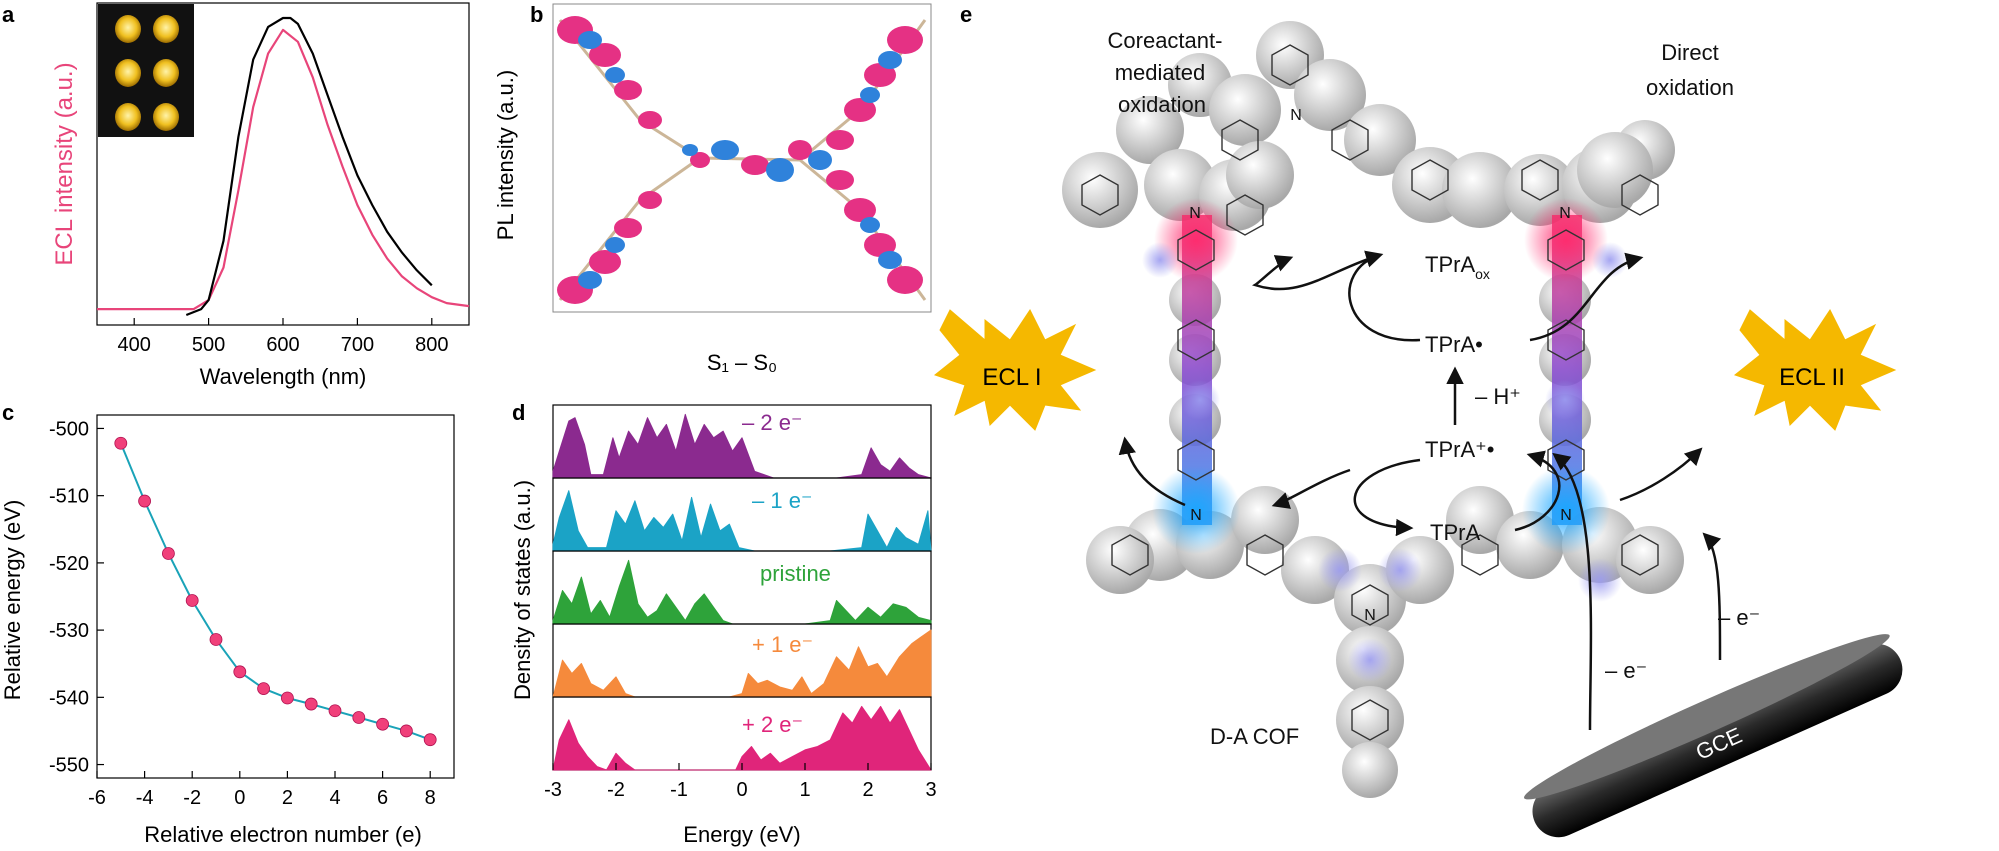 Image resolution: width=1999 pixels, height=851 pixels. Describe the element at coordinates (1195, 213) in the screenshot. I see `n-atom-left-top: N` at that location.